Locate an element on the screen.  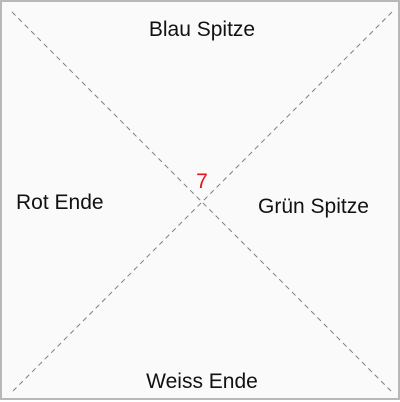
top-label: Blau Spitze is located at coordinates (202, 29).